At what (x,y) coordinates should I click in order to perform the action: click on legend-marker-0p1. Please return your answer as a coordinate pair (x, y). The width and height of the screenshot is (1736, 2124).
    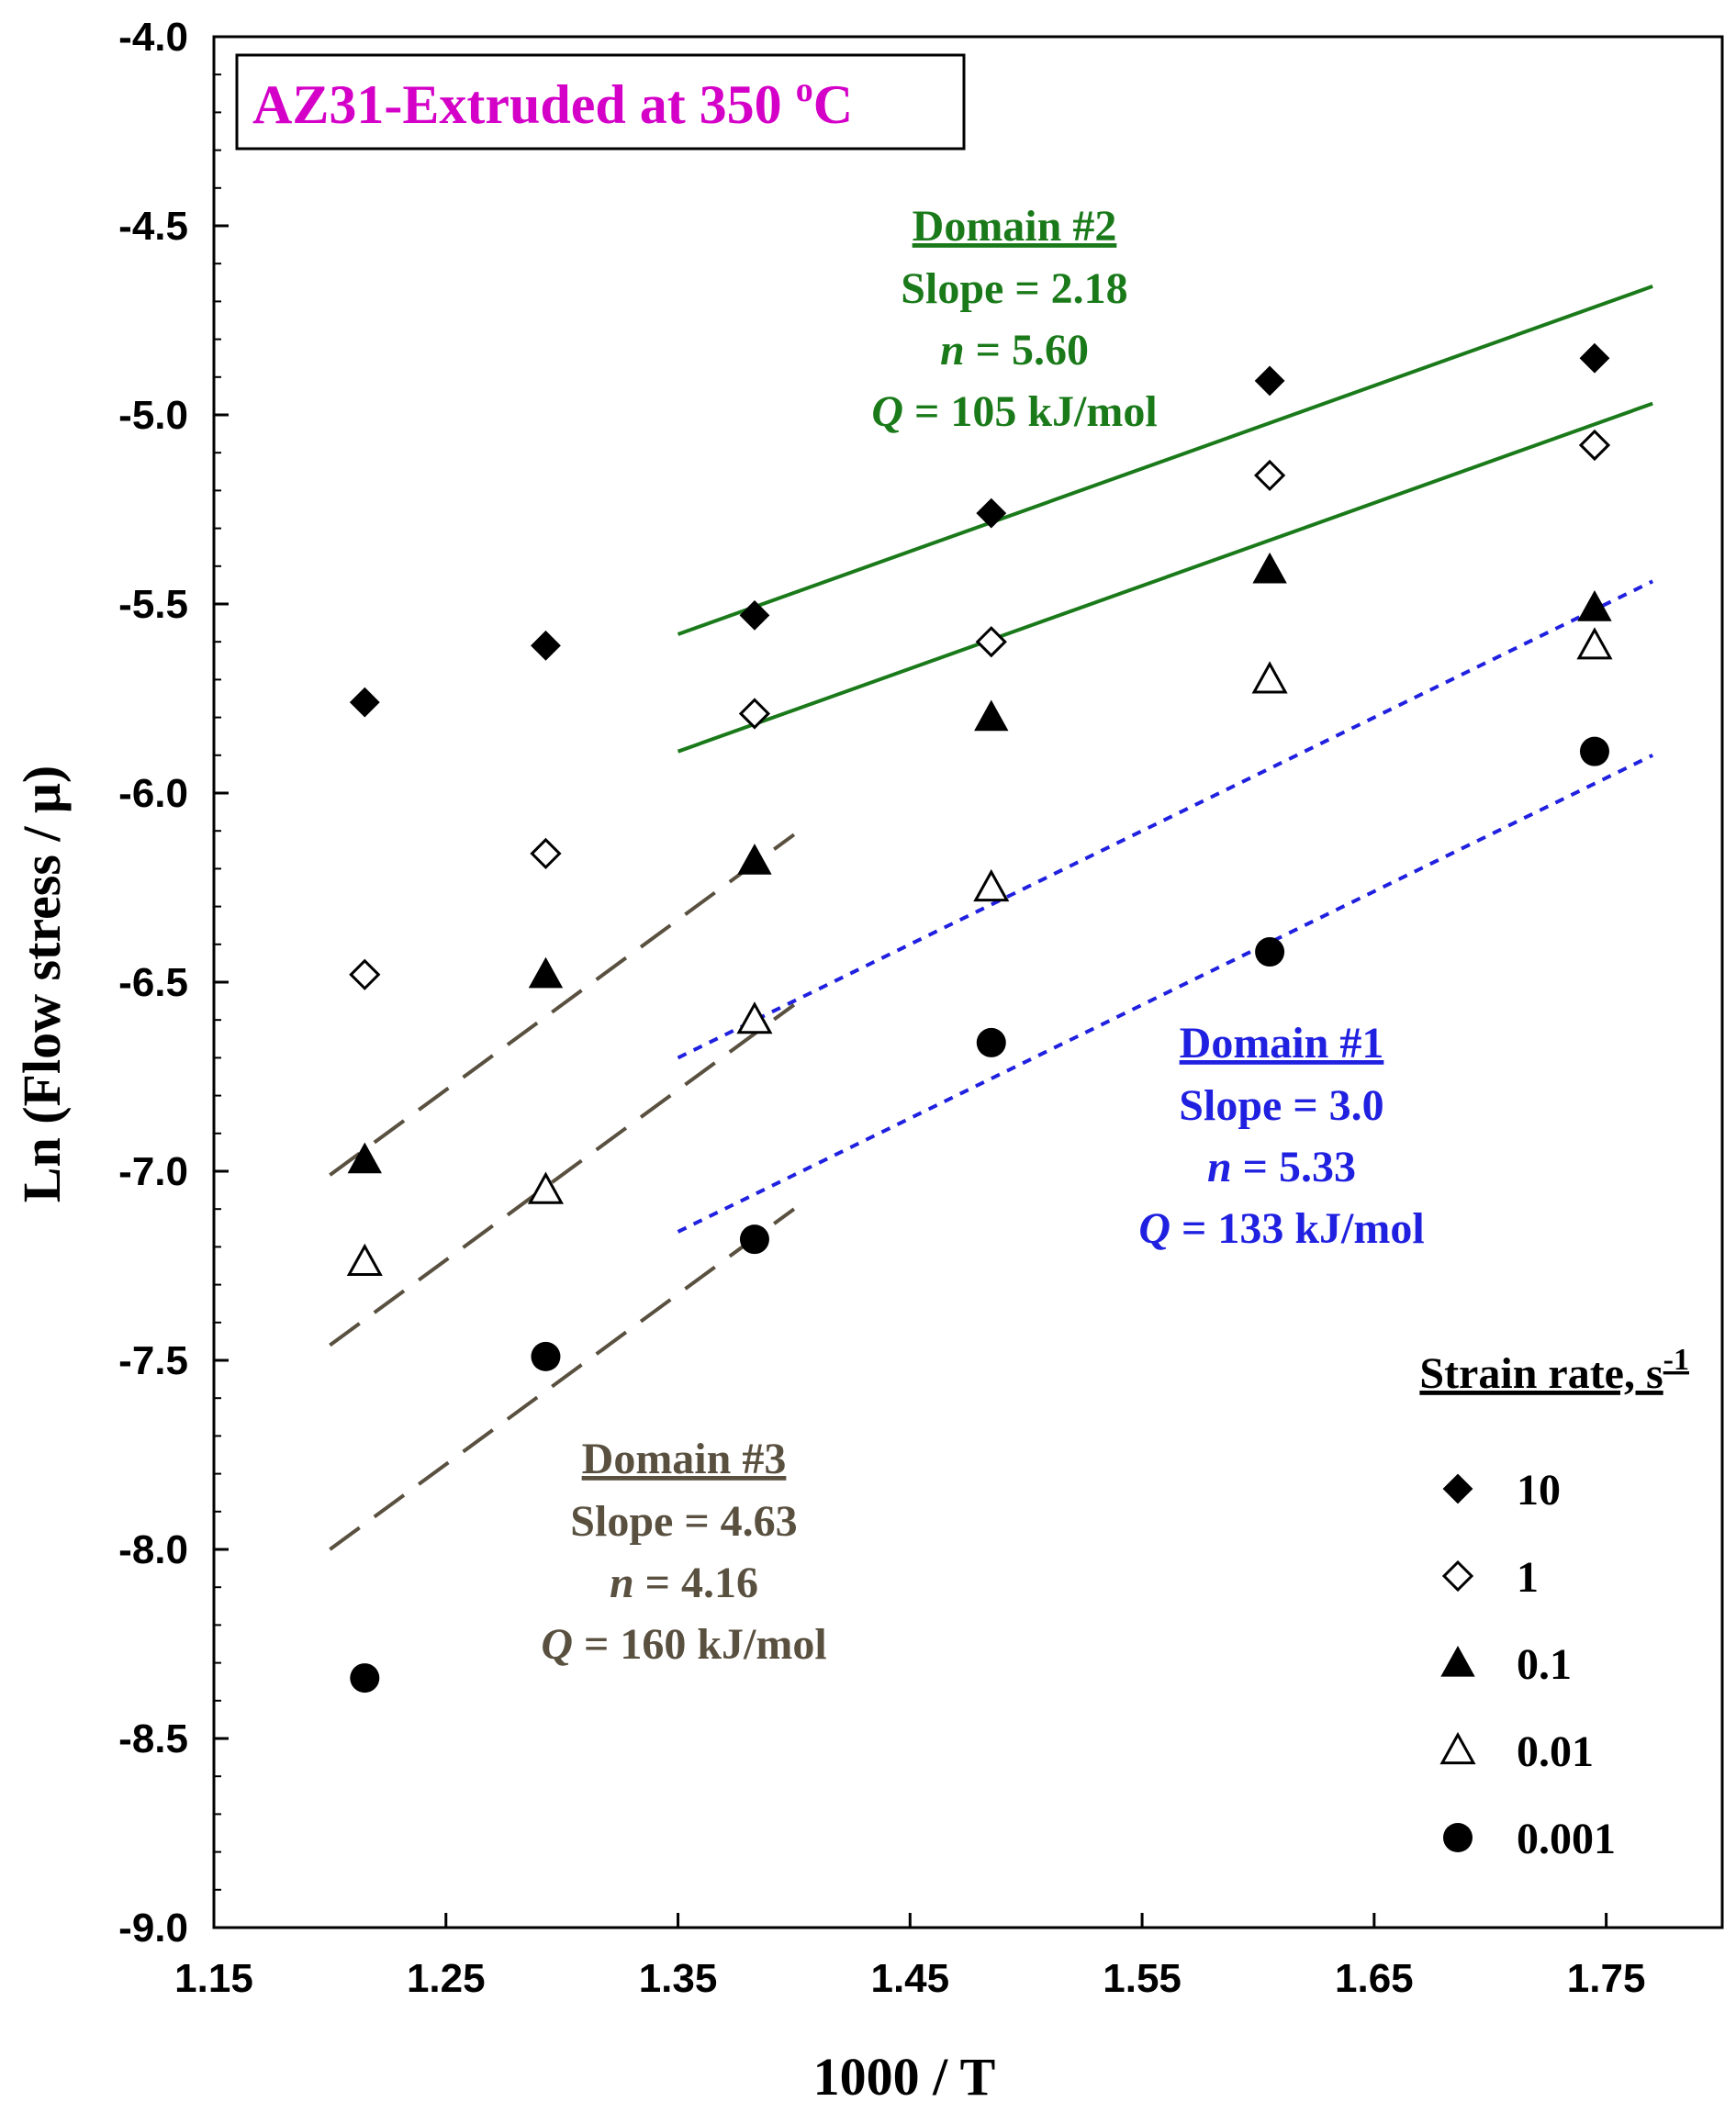
    Looking at the image, I should click on (1457, 1661).